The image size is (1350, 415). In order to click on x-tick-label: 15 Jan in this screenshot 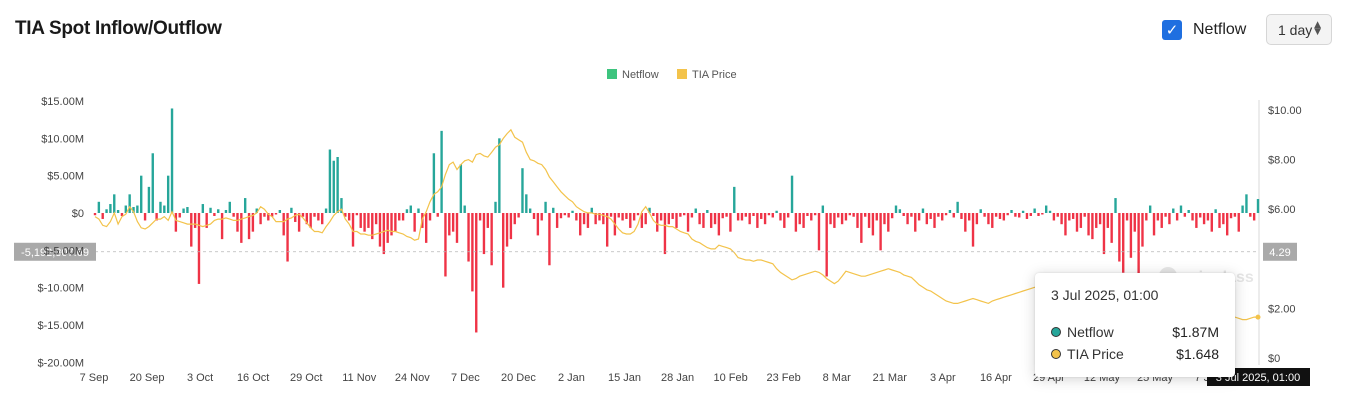, I will do `click(624, 378)`.